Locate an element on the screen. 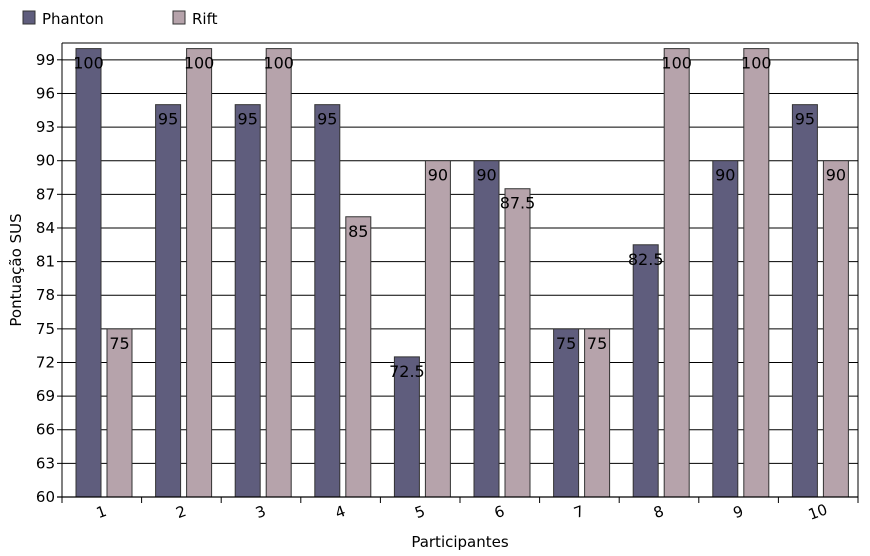 Image resolution: width=870 pixels, height=556 pixels. legend-swatch-phanton is located at coordinates (29, 17).